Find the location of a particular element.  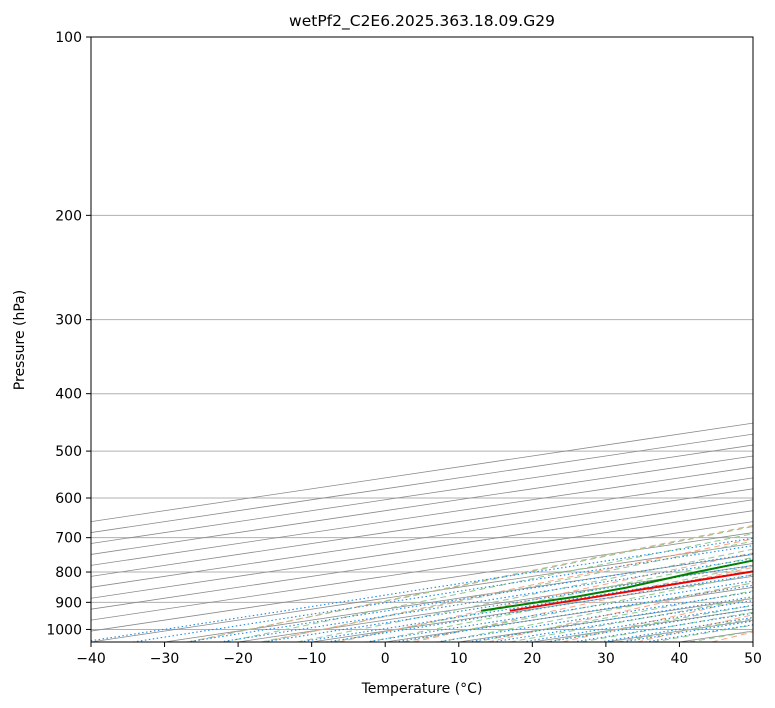

isotherm--60 is located at coordinates (422, 571).